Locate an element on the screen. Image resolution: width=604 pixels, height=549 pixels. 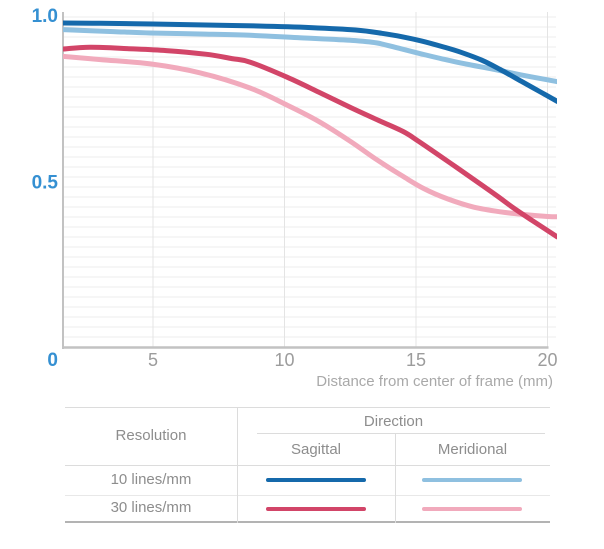
legend-header-resolution: Resolution is located at coordinates (151, 435).